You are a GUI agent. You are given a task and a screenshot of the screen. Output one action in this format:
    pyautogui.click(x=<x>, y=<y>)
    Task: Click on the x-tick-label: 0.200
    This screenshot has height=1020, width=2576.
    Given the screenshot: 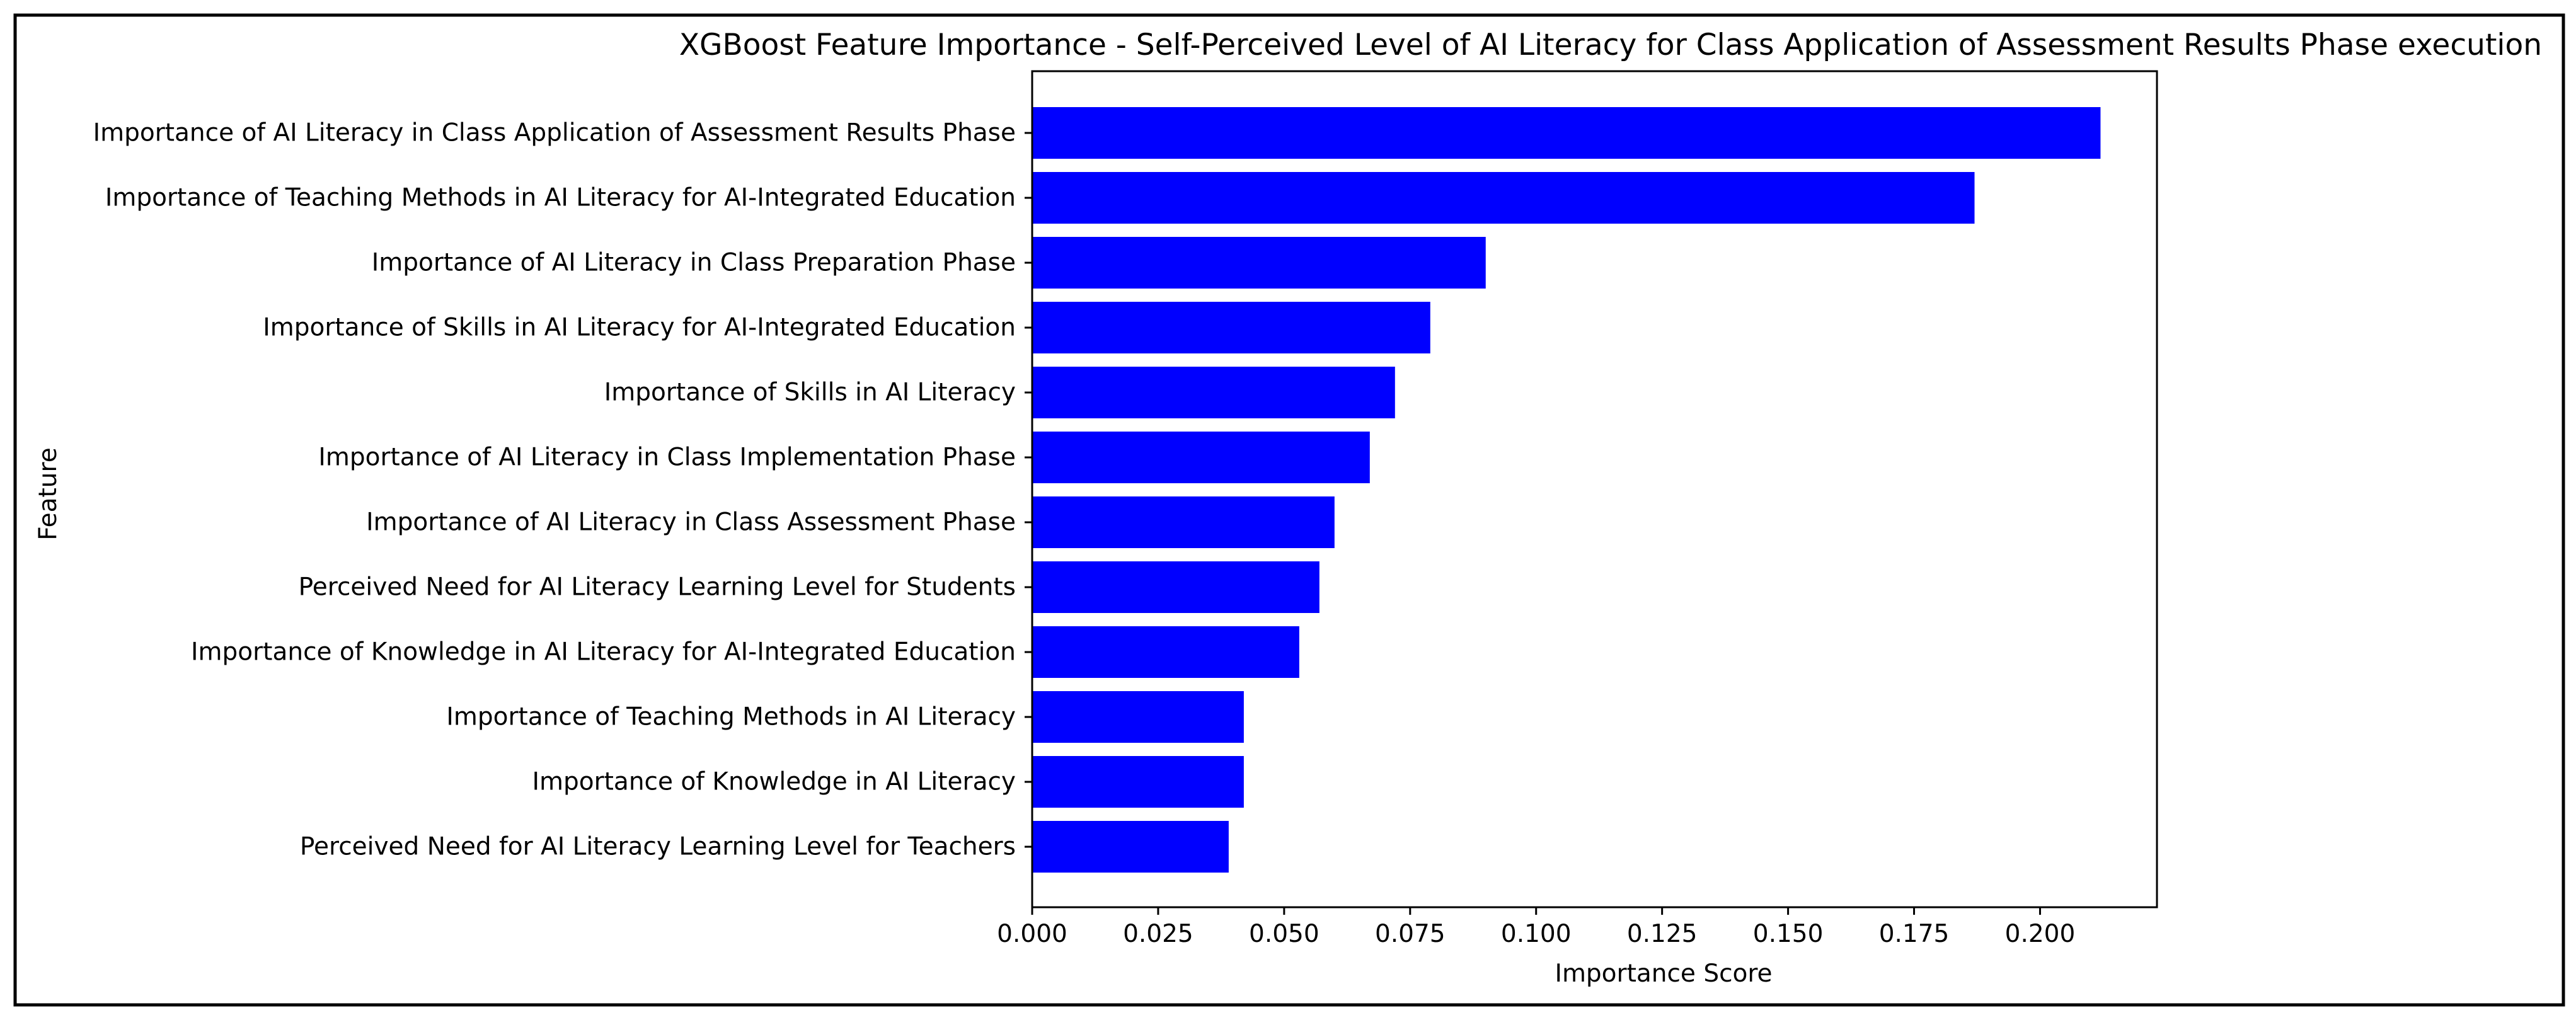 What is the action you would take?
    pyautogui.click(x=2040, y=934)
    